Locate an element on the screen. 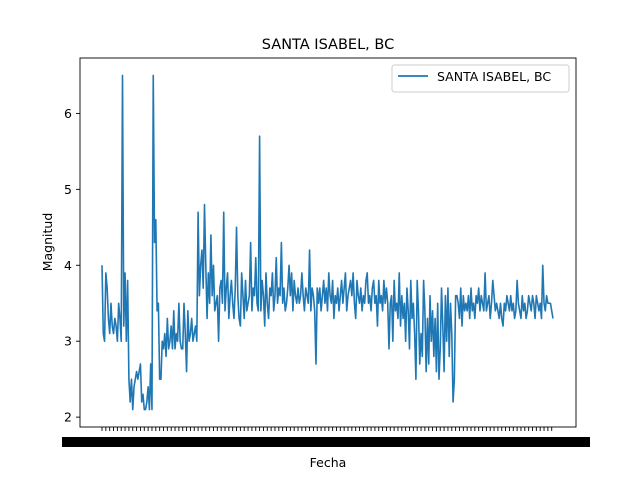  x-tick-labels-overlapped is located at coordinates (326, 442).